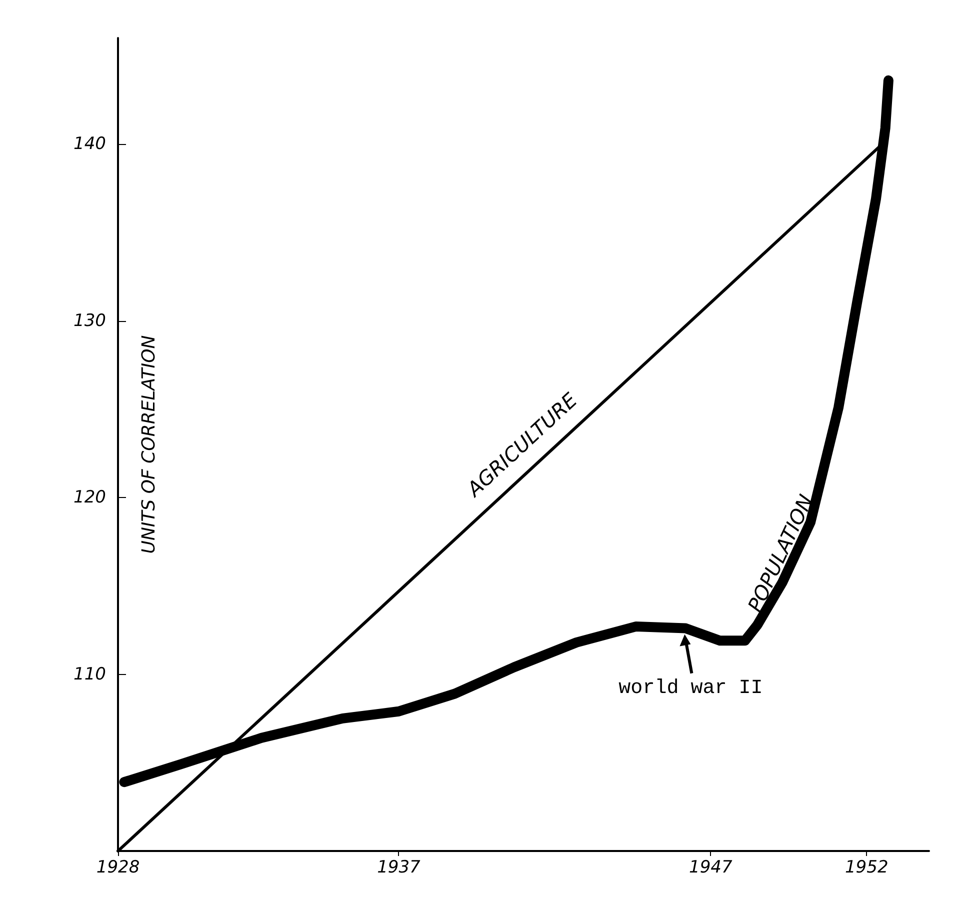 This screenshot has width=957, height=909. I want to click on y-tick-label: 140, so click(90, 144).